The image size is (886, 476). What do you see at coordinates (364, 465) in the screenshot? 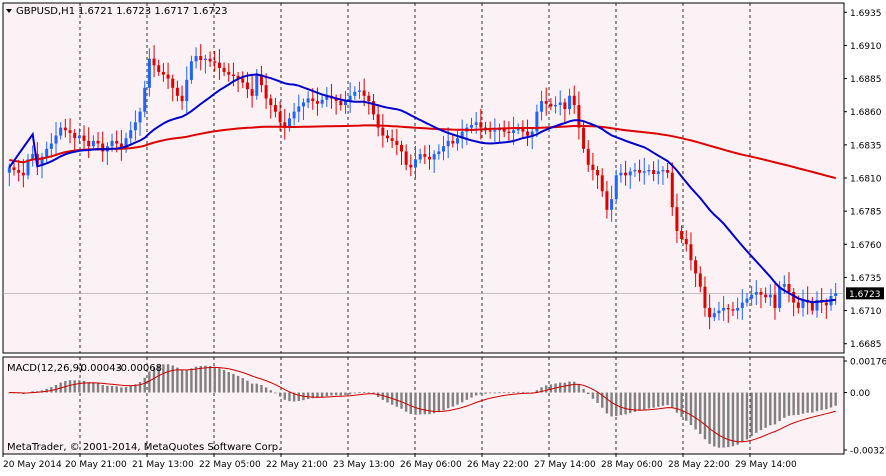
I see `time-tick-label: 23 May 13:00` at bounding box center [364, 465].